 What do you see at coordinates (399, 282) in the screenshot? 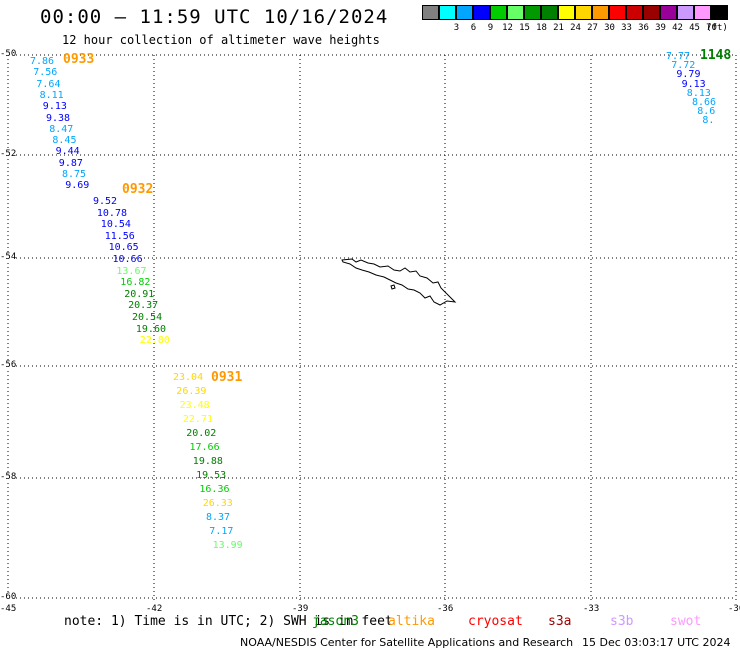
I see `island-coastline` at bounding box center [399, 282].